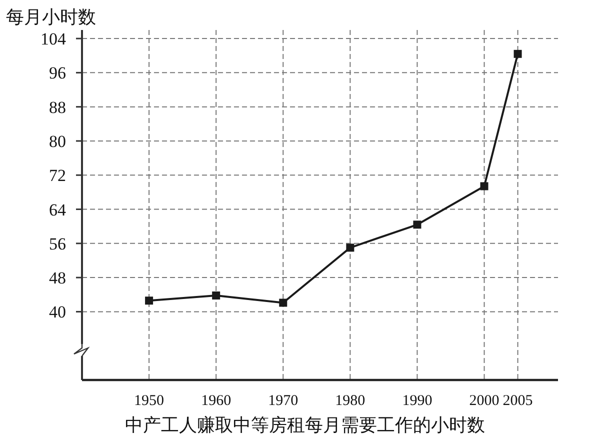 Image resolution: width=600 pixels, height=443 pixels. What do you see at coordinates (57, 107) in the screenshot?
I see `y-tick-label: 88` at bounding box center [57, 107].